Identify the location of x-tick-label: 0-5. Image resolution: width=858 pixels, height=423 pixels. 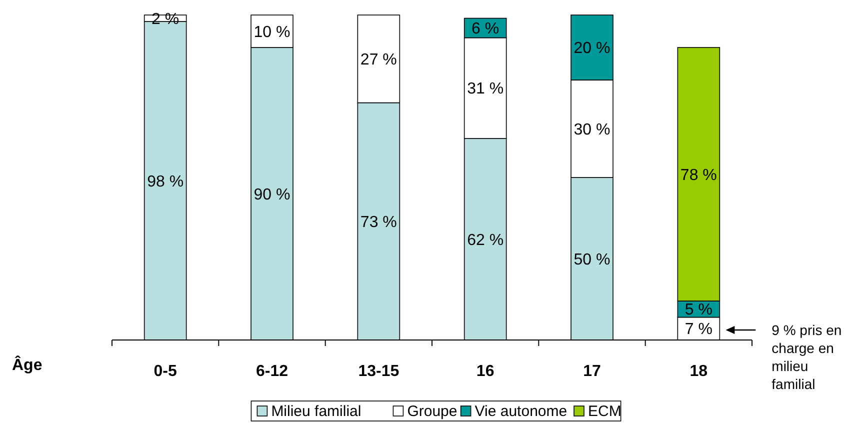
(165, 371).